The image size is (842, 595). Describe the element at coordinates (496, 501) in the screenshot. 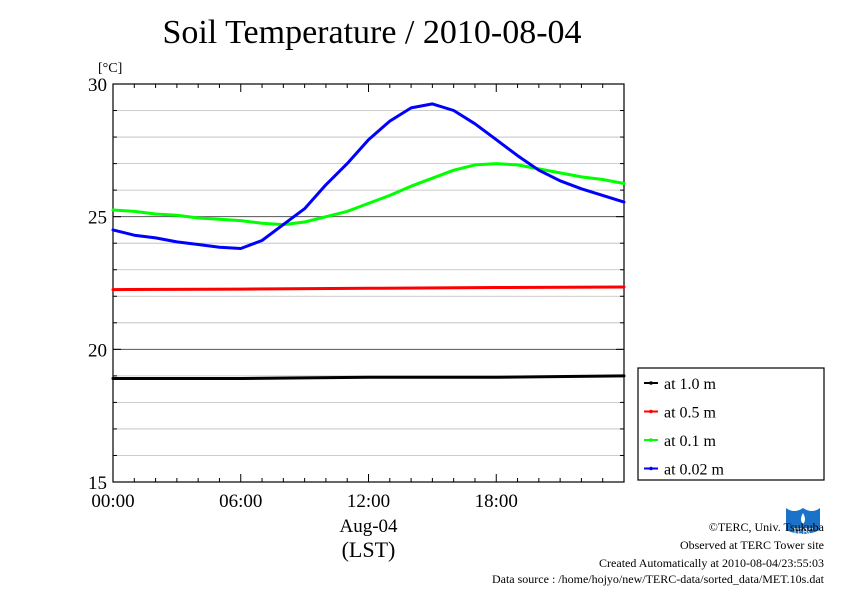

I see `x-tick-label: 18:00` at that location.